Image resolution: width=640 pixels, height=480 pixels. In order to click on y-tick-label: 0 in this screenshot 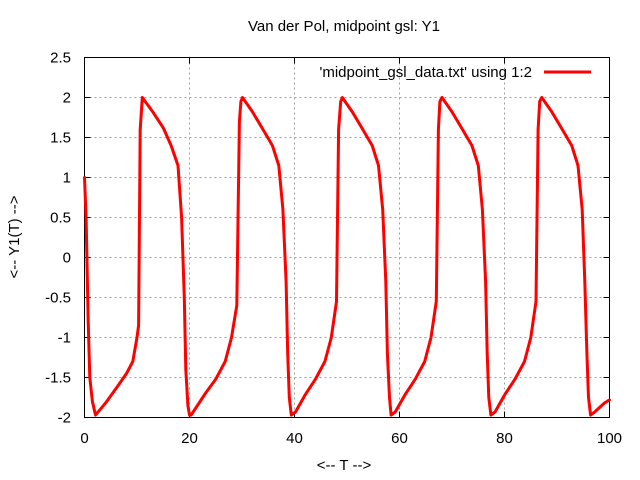, I will do `click(67, 258)`.